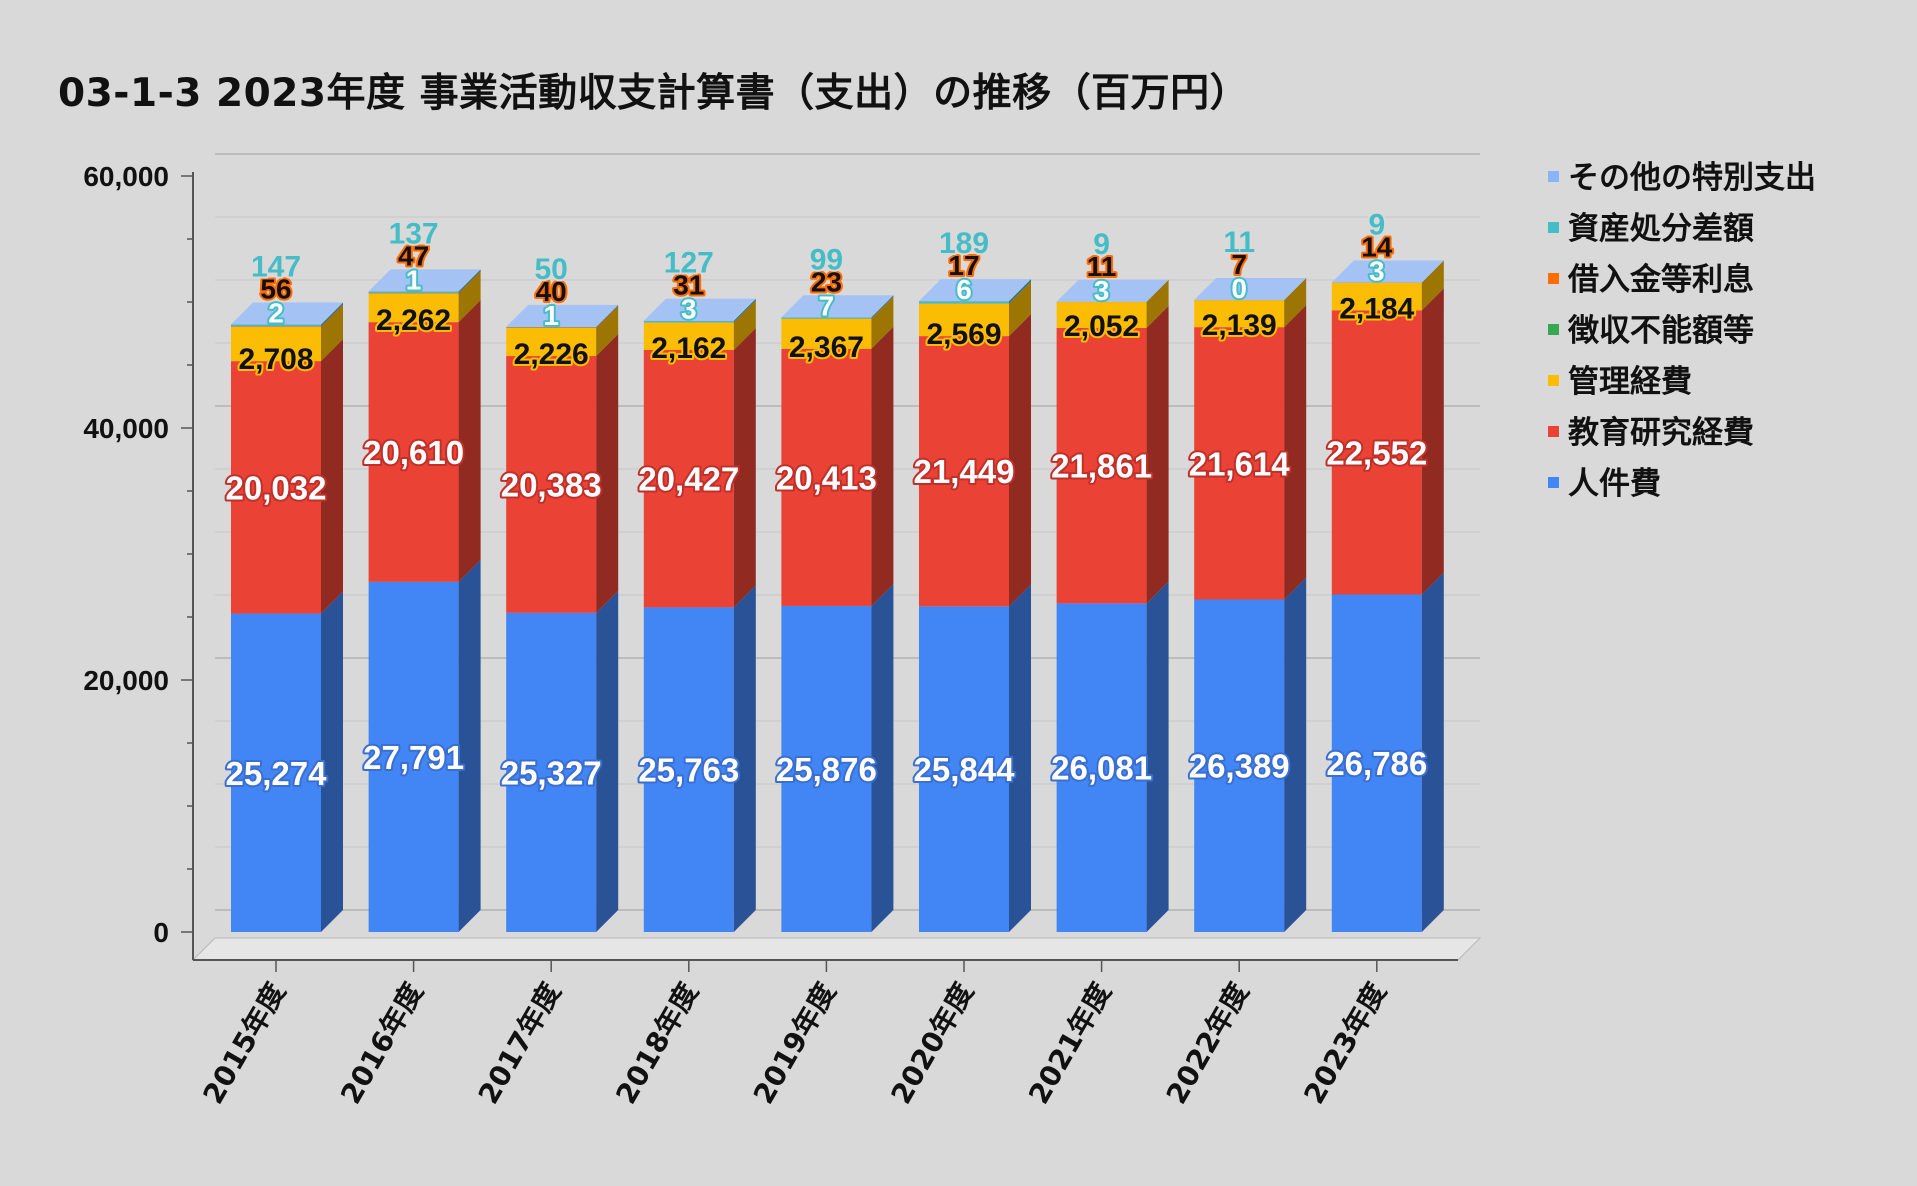 The height and width of the screenshot is (1186, 1917). Describe the element at coordinates (1101, 244) in the screenshot. I see `data-label-asset-disposal: 9` at that location.